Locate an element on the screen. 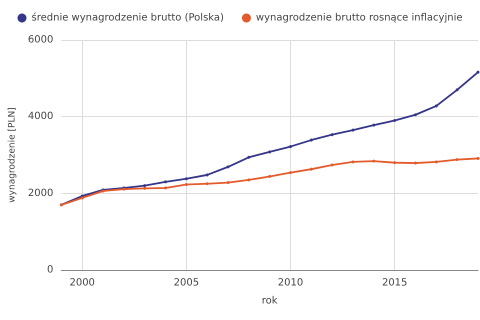 The image size is (480, 320). x-tick-label: 2005 is located at coordinates (187, 283).